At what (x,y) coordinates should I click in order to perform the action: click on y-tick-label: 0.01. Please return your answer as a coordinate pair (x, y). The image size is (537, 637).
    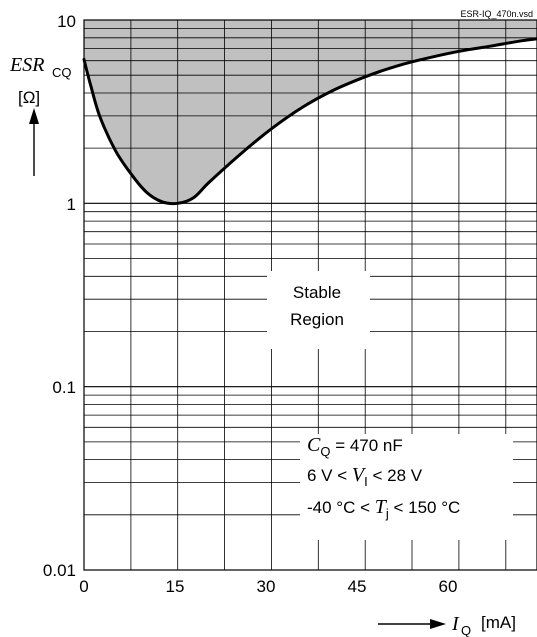
    Looking at the image, I should click on (59, 570).